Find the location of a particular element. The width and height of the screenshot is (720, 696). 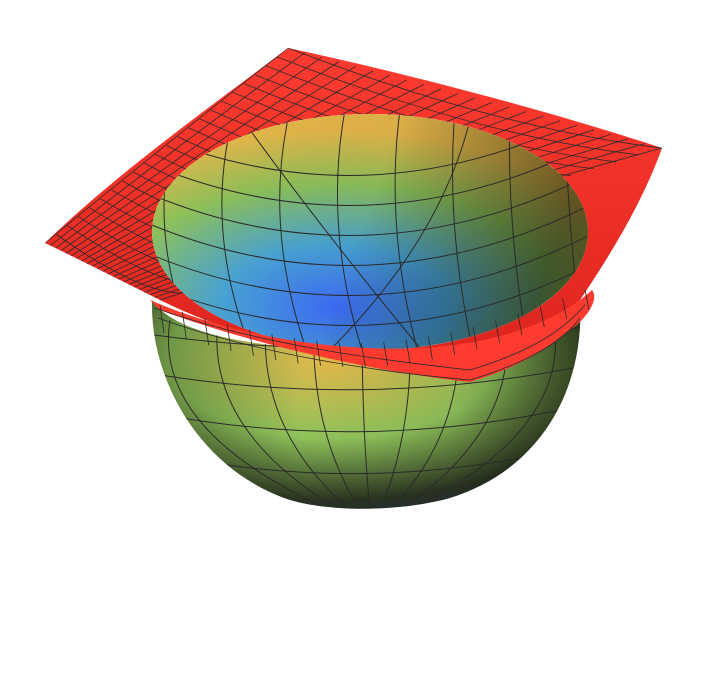

rim-front-lip is located at coordinates (372, 335).